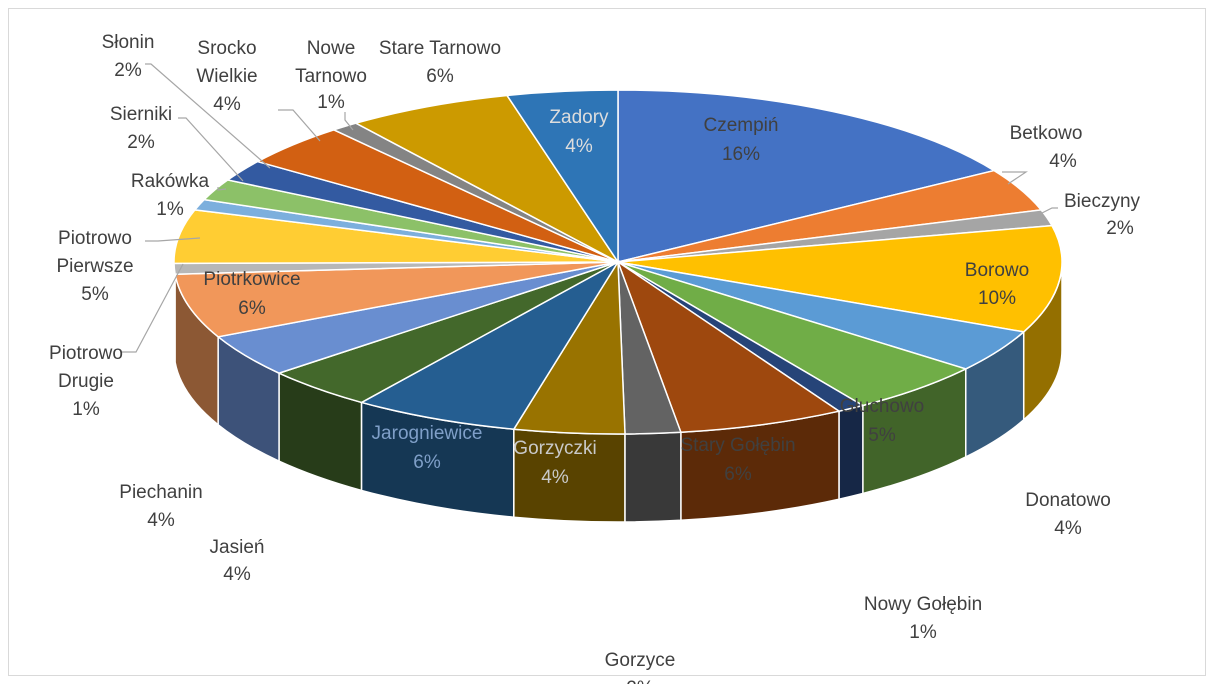 This screenshot has height=684, width=1216. What do you see at coordinates (882, 406) in the screenshot?
I see `data-label-name-gluchowo: Głuchowo` at bounding box center [882, 406].